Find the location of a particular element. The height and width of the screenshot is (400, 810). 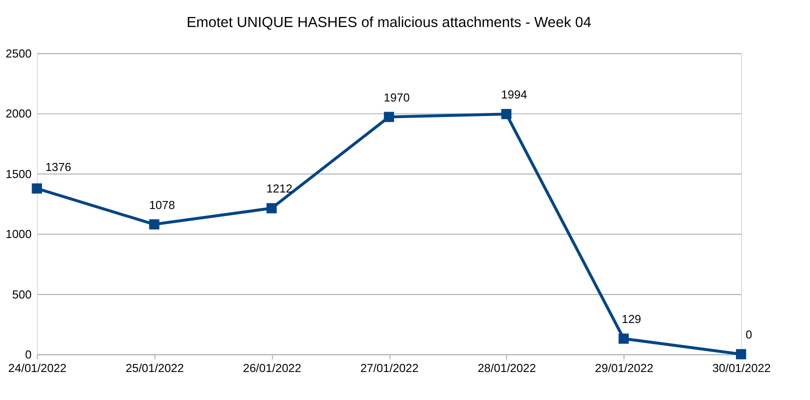

x-tick-label: 29/01/2022 is located at coordinates (624, 369).